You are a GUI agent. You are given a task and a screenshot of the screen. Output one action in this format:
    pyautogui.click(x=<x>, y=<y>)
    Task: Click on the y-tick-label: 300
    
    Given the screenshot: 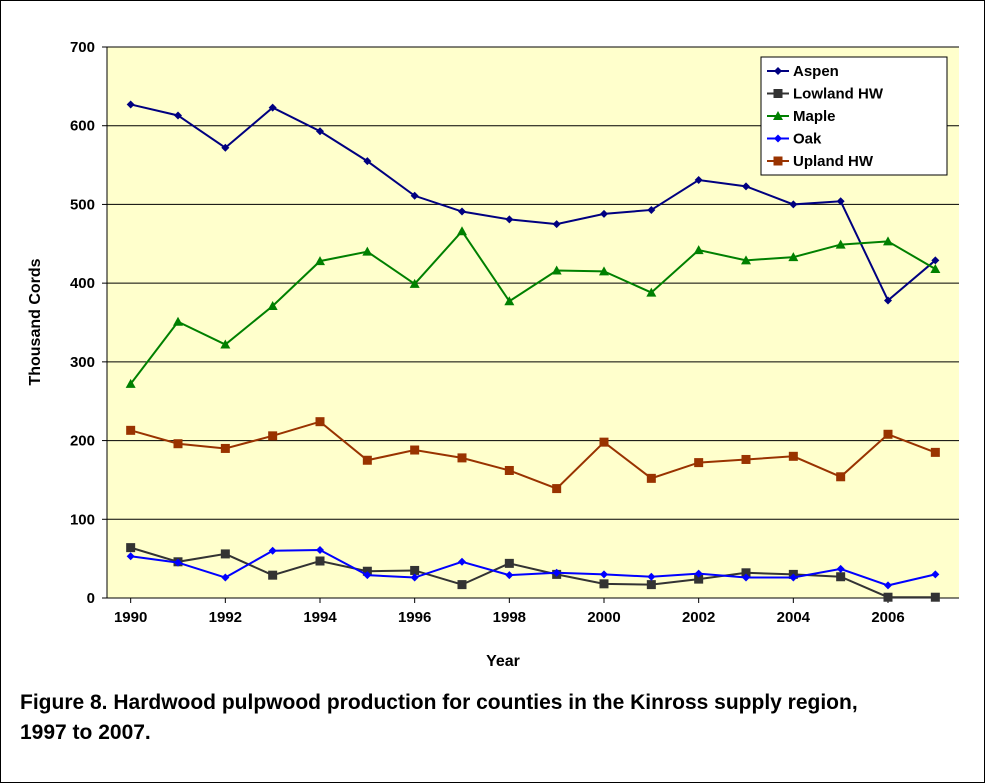 What is the action you would take?
    pyautogui.click(x=82, y=362)
    